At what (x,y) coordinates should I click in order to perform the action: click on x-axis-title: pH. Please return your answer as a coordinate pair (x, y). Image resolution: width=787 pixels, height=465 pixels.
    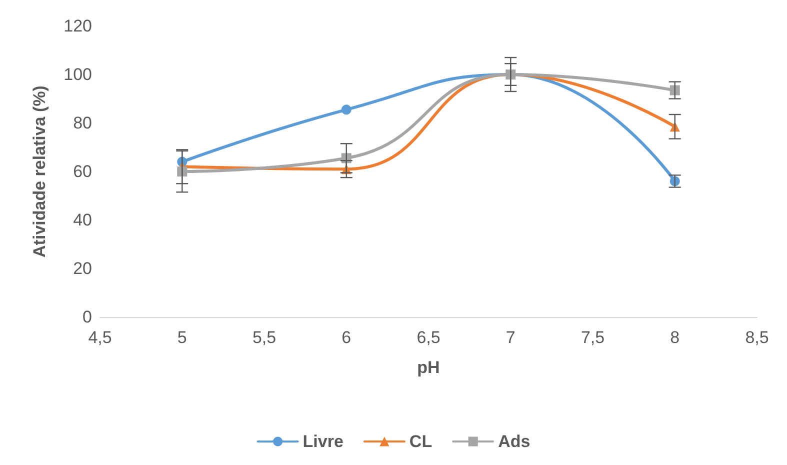
    Looking at the image, I should click on (428, 367).